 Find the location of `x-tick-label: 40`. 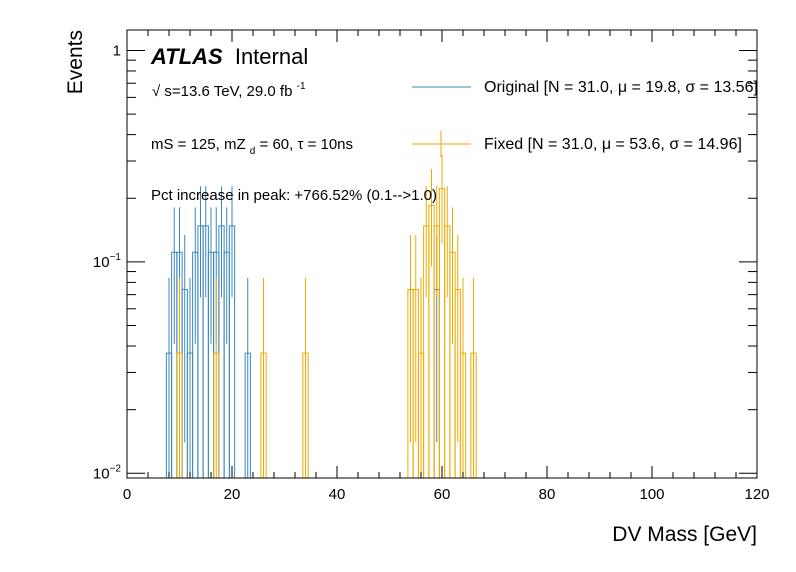

x-tick-label: 40 is located at coordinates (337, 494).